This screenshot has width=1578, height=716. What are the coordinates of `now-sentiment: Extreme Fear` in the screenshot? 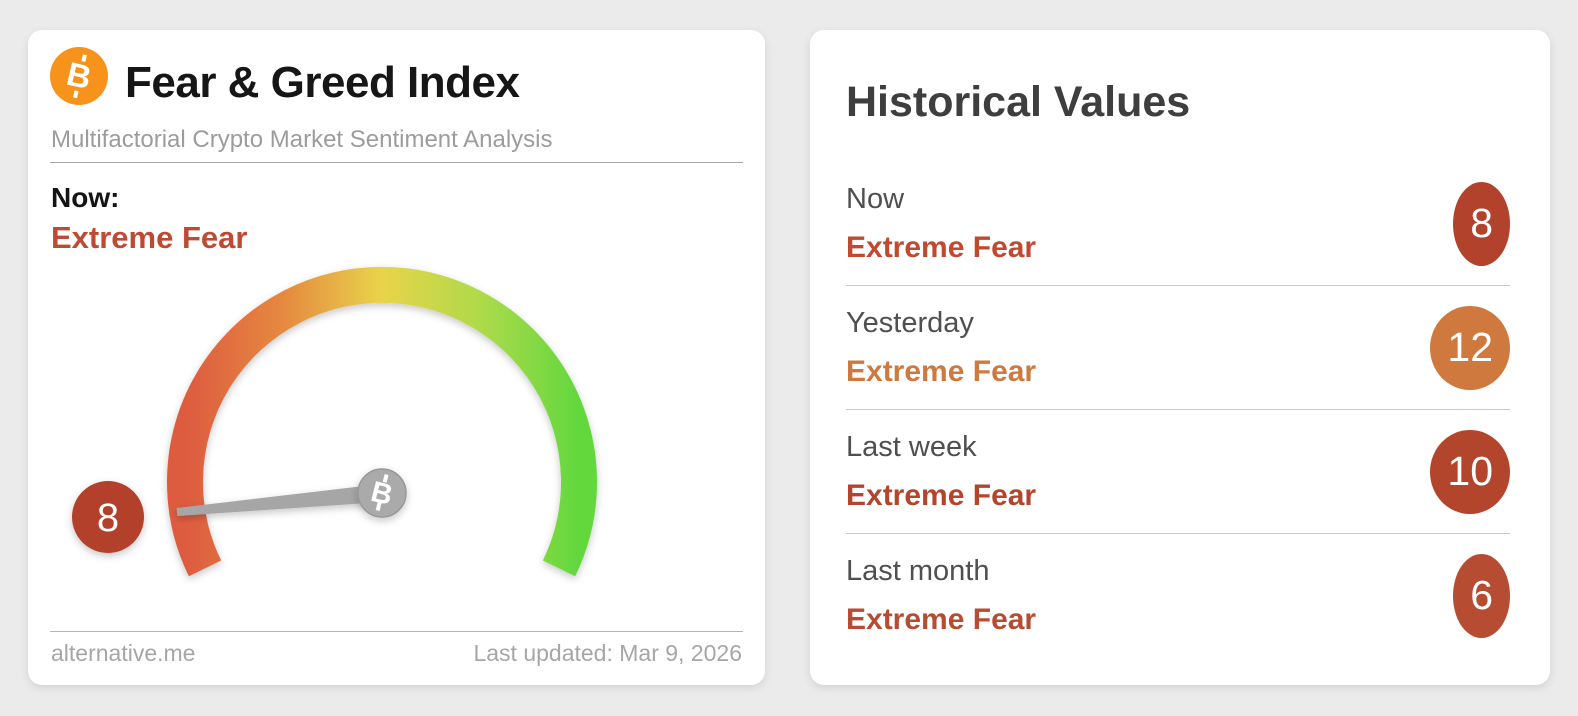 It's located at (149, 237).